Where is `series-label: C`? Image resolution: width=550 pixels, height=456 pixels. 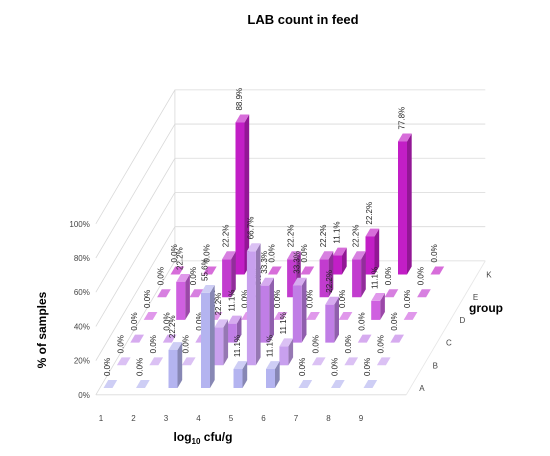
series-label: C is located at coordinates (449, 343).